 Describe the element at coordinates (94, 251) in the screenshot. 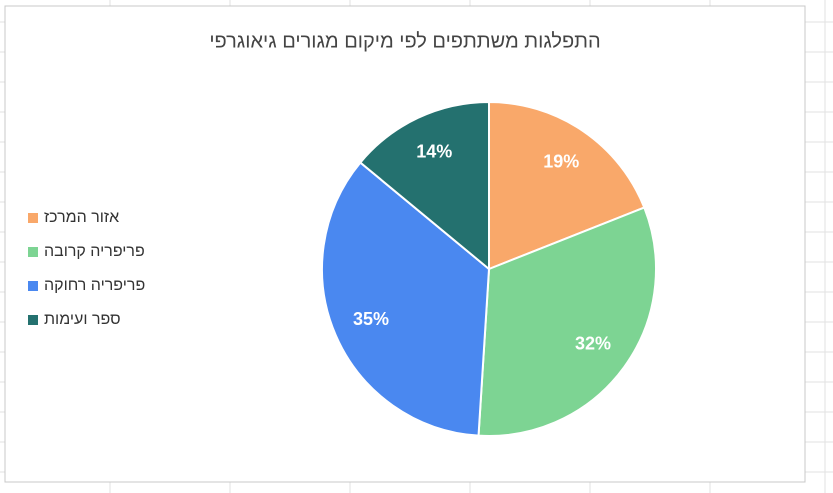

I see `legend-label: פריפריה קרובה` at that location.